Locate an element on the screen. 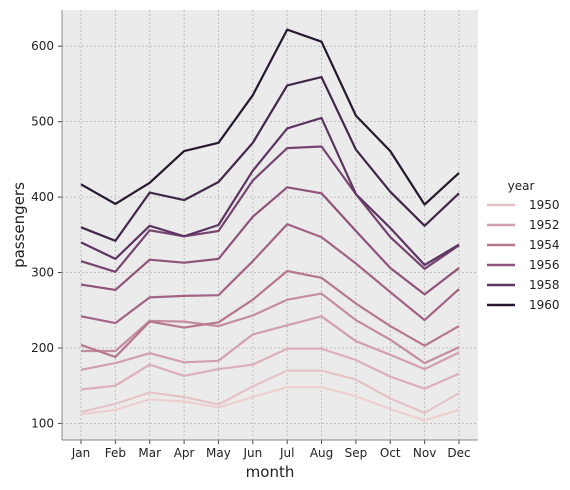 This screenshot has width=570, height=490. y-axis-title: passengers is located at coordinates (19, 225).